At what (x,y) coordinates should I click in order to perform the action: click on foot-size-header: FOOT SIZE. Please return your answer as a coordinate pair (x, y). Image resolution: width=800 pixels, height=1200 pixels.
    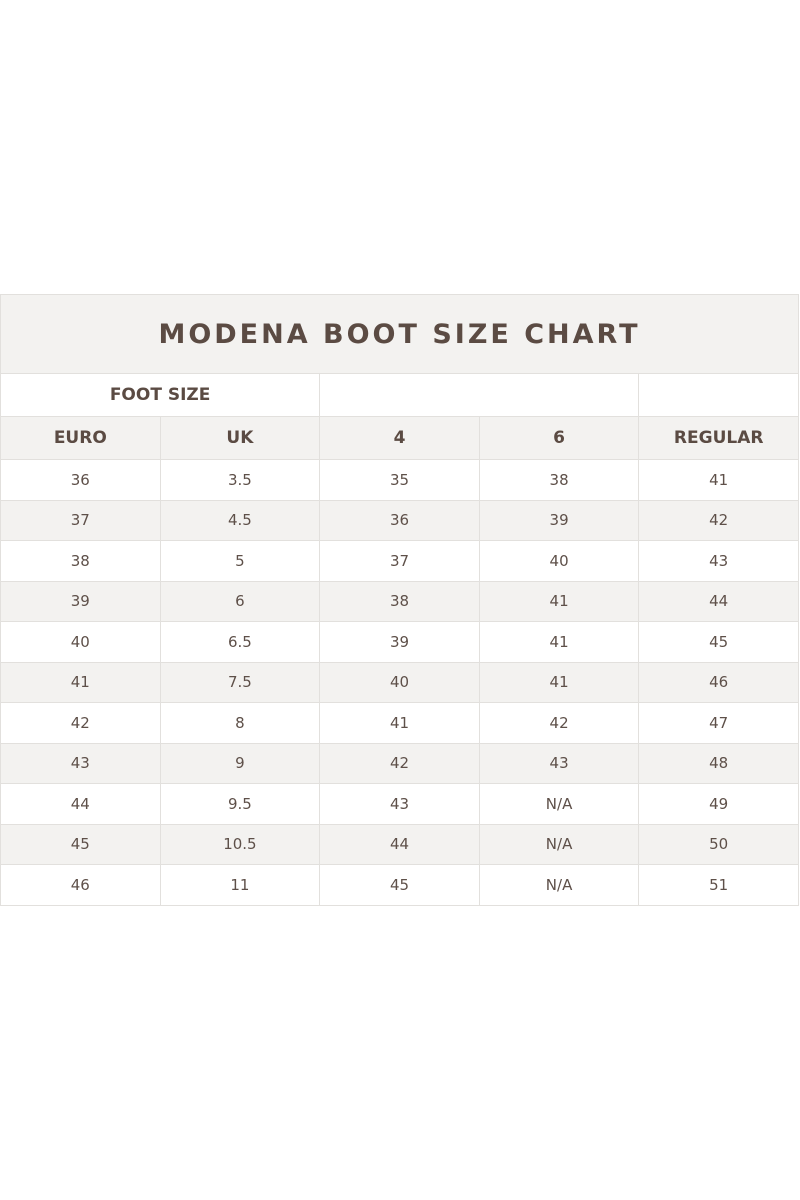
    Looking at the image, I should click on (160, 395).